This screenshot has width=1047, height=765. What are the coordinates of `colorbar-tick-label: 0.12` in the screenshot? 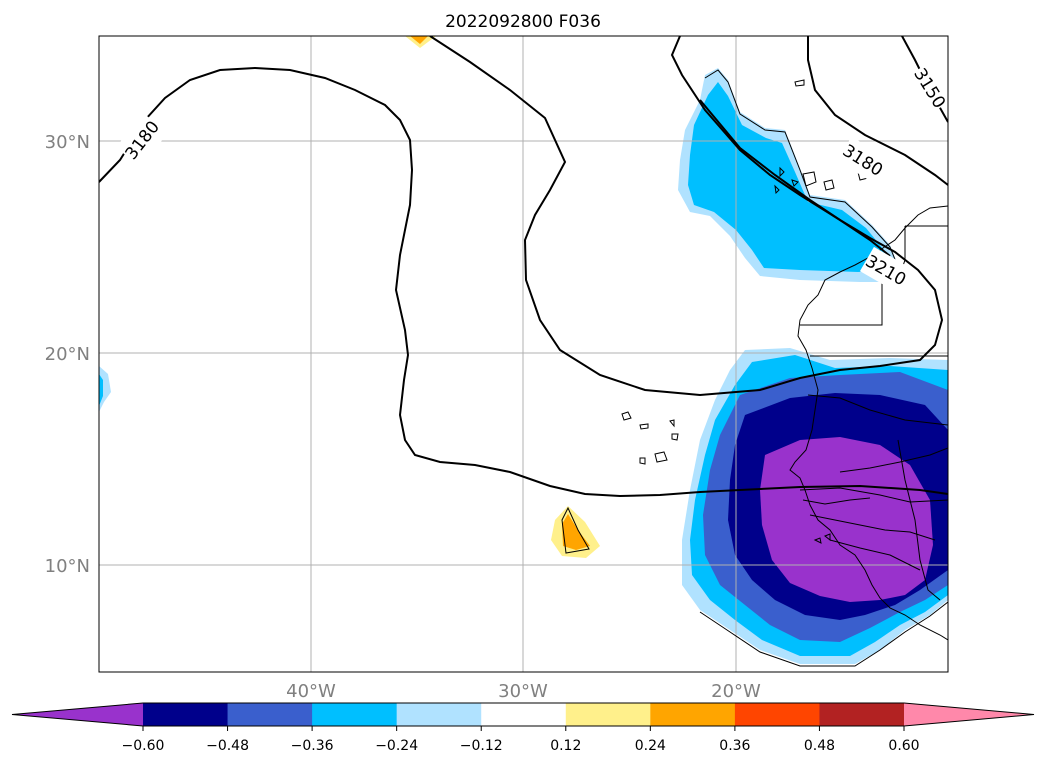 It's located at (565, 746).